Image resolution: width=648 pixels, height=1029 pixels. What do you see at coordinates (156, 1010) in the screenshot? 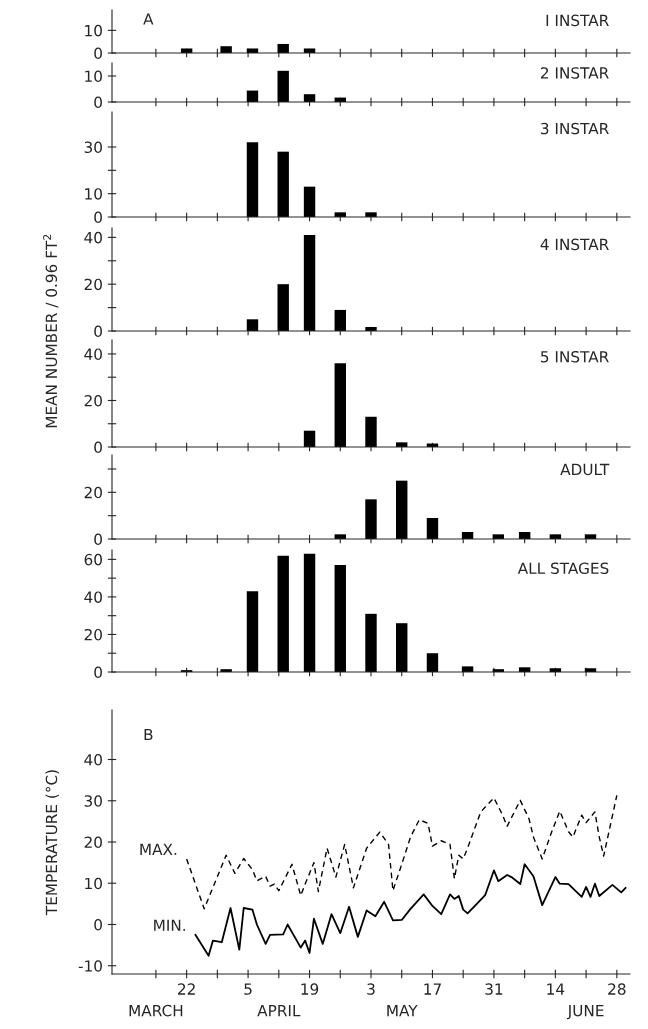
I see `x2-tick-label: MARCH` at bounding box center [156, 1010].